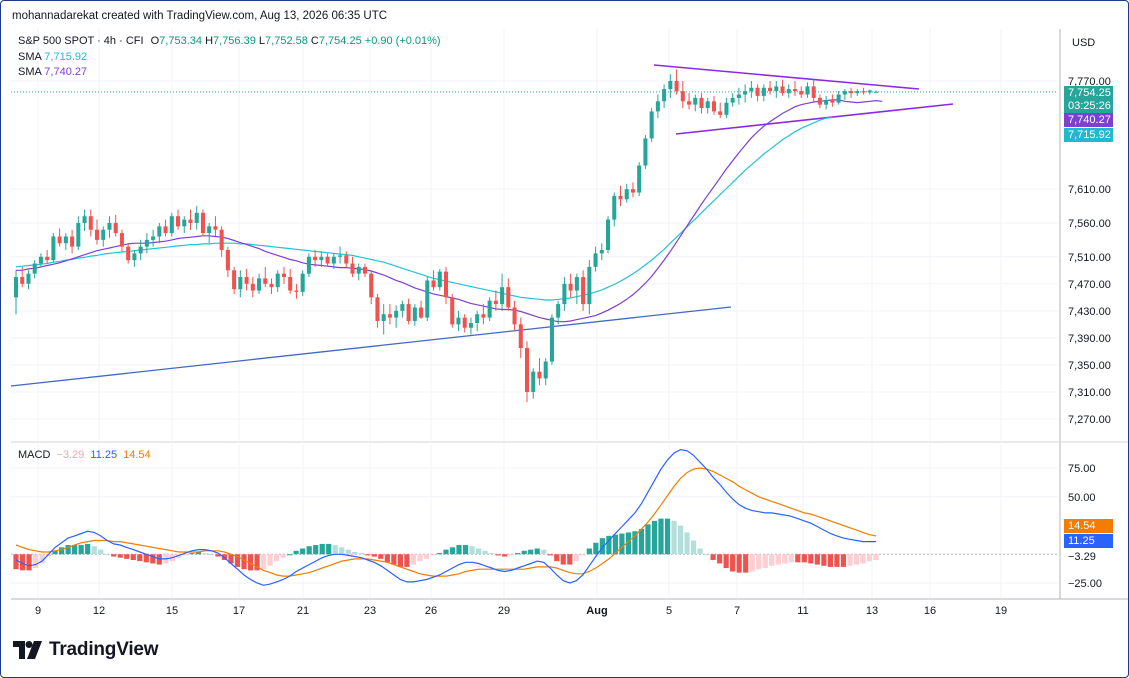 The width and height of the screenshot is (1129, 678). What do you see at coordinates (1082, 498) in the screenshot?
I see `macd-tick-label: 50.00` at bounding box center [1082, 498].